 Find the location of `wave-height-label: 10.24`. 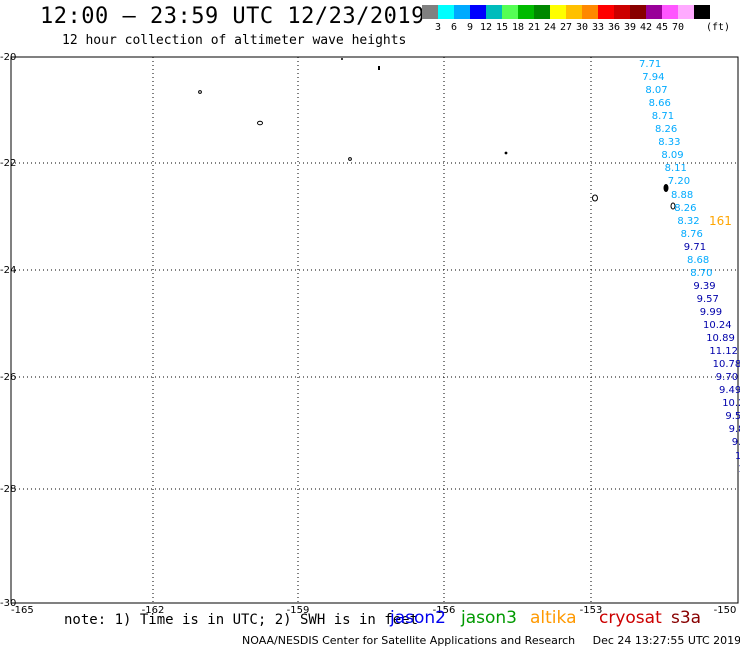

wave-height-label: 10.24 is located at coordinates (717, 325).